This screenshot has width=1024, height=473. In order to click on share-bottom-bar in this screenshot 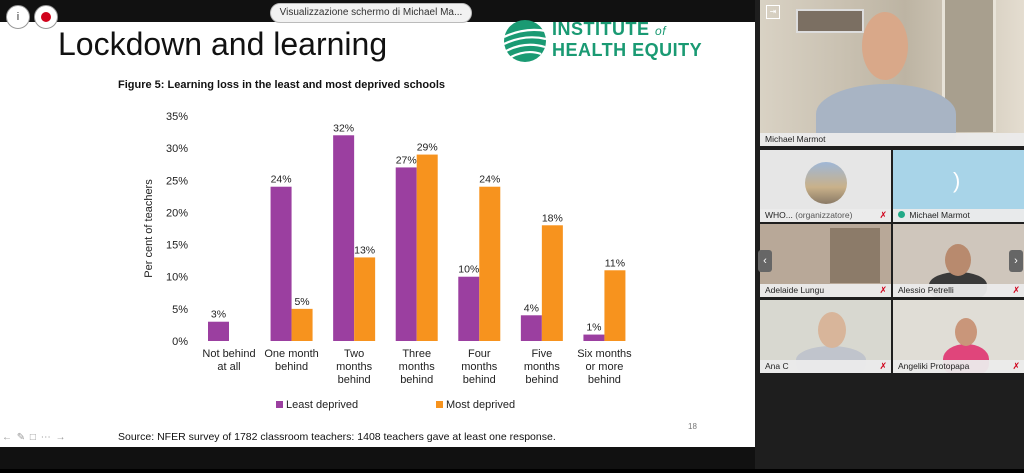, I will do `click(377, 460)`.